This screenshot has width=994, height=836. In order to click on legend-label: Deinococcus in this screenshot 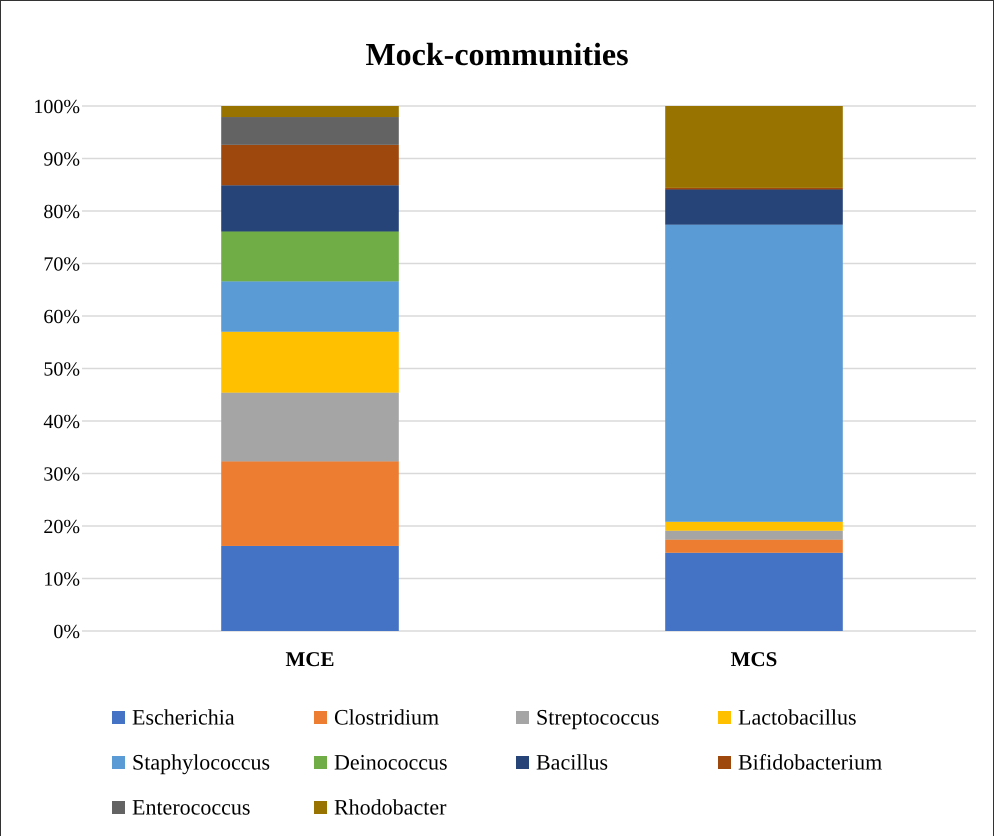, I will do `click(391, 762)`.